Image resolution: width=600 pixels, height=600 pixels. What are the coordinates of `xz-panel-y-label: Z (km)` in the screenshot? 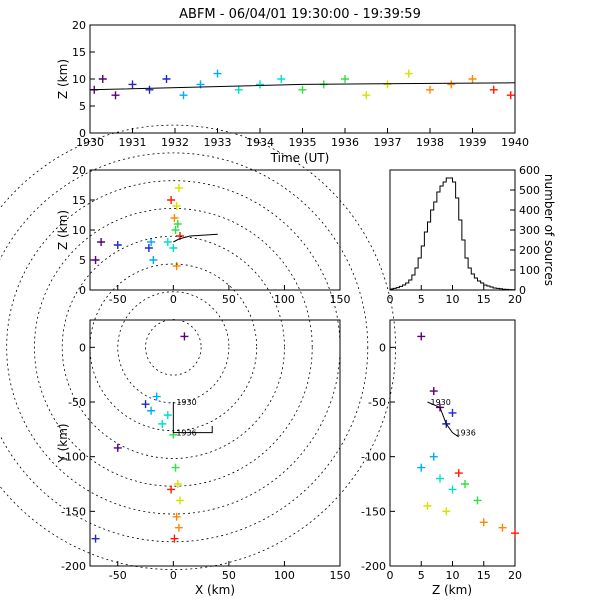 It's located at (63, 230).